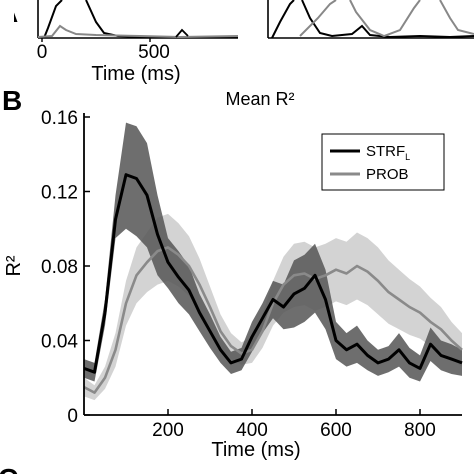 The height and width of the screenshot is (474, 474). What do you see at coordinates (252, 430) in the screenshot?
I see `x-tick-label: 400` at bounding box center [252, 430].